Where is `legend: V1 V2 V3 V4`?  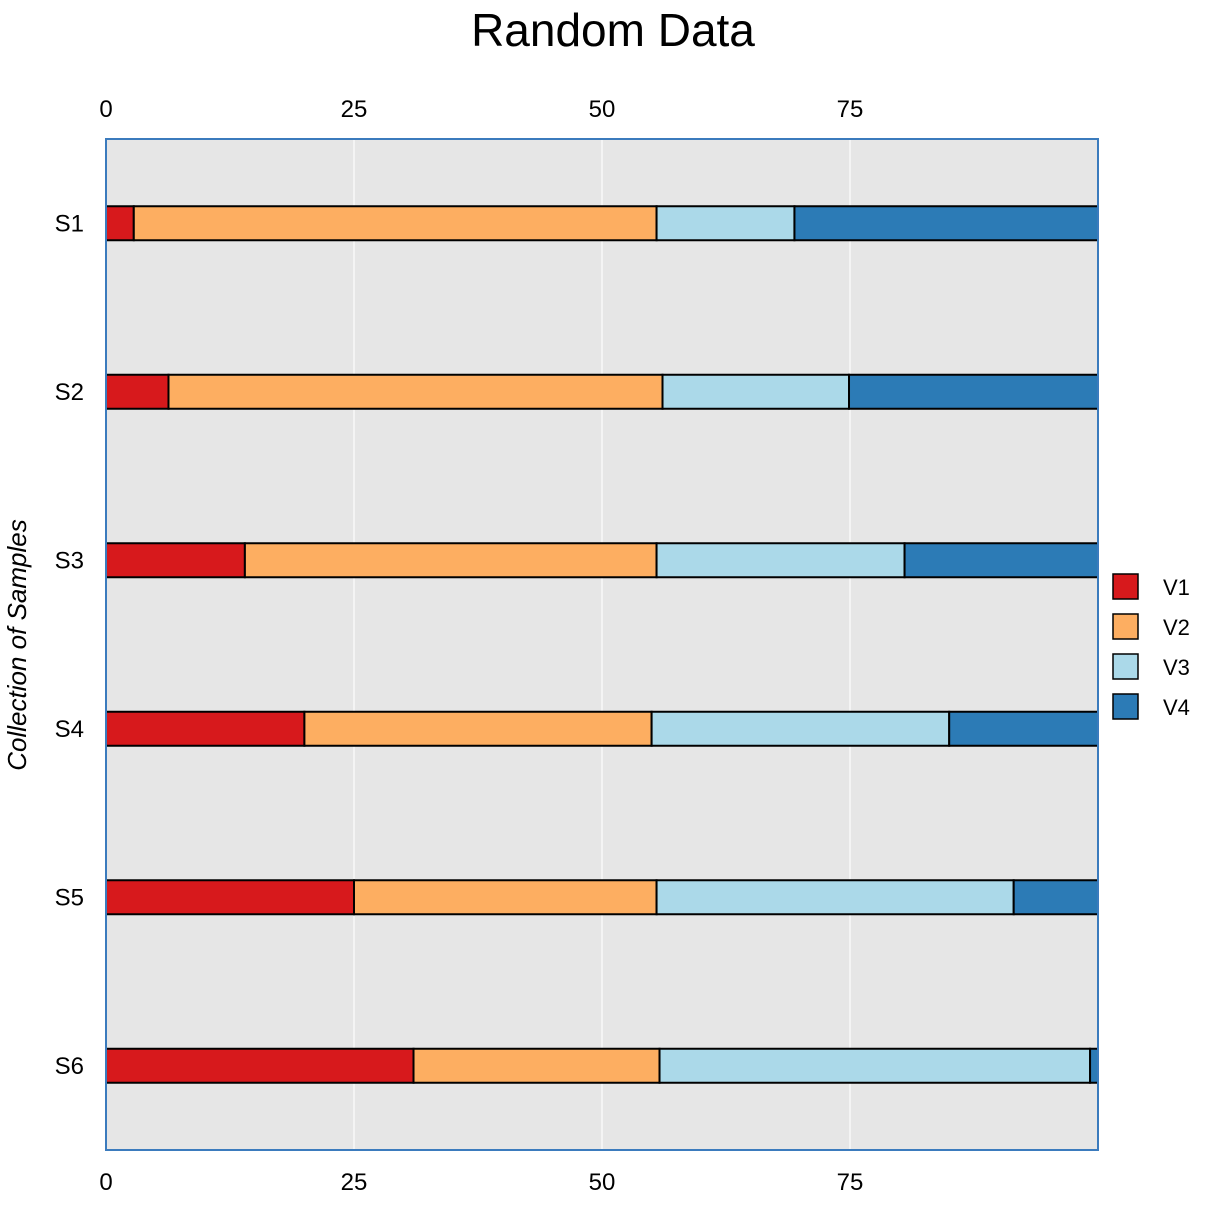
legend: V1 V2 V3 V4 is located at coordinates (1151, 646).